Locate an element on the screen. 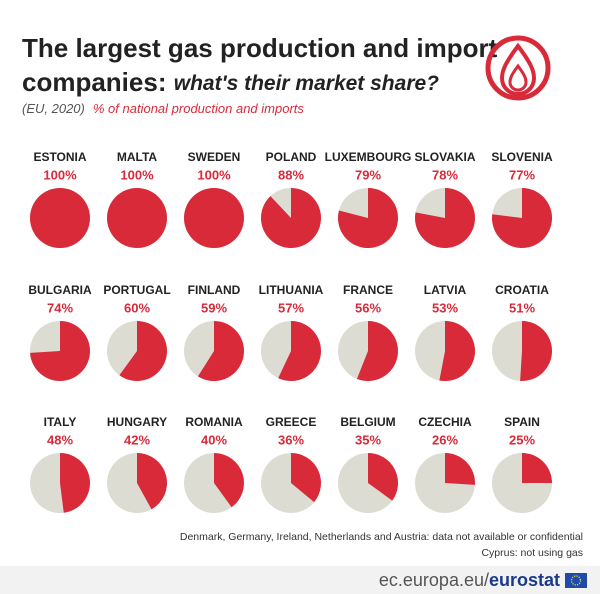 Image resolution: width=600 pixels, height=594 pixels. flag-stars is located at coordinates (576, 580).